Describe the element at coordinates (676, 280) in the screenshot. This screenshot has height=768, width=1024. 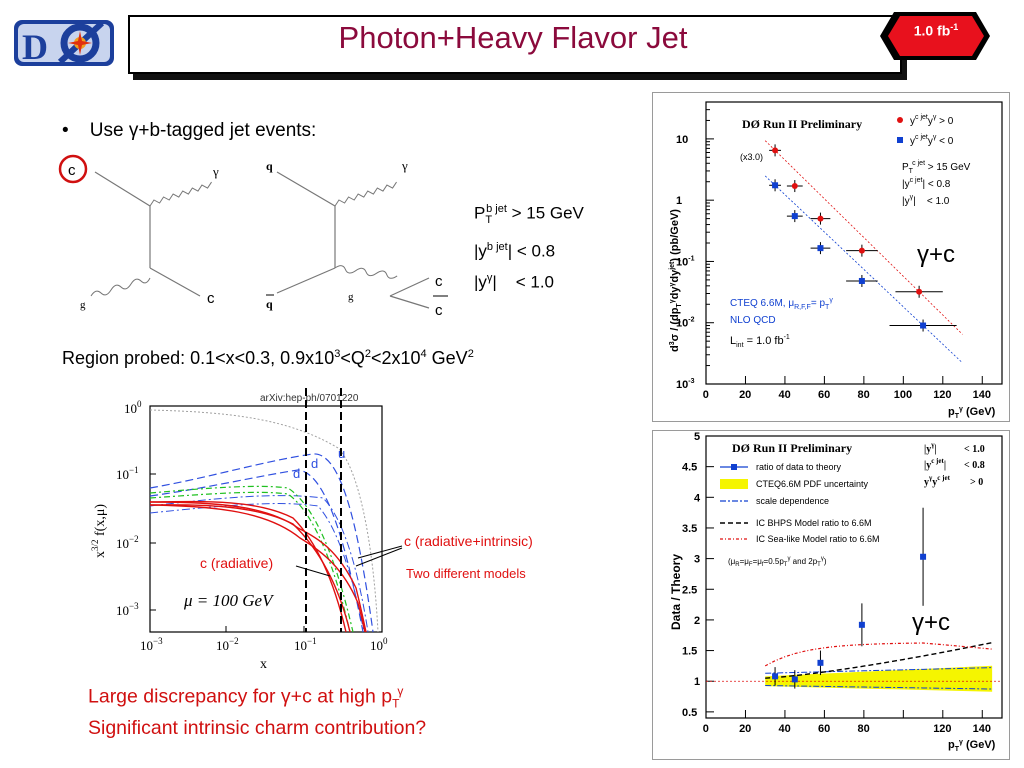
I see `xs-y-label: d3σ / (dpTγdyγdyjet) (pb/GeV)` at that location.